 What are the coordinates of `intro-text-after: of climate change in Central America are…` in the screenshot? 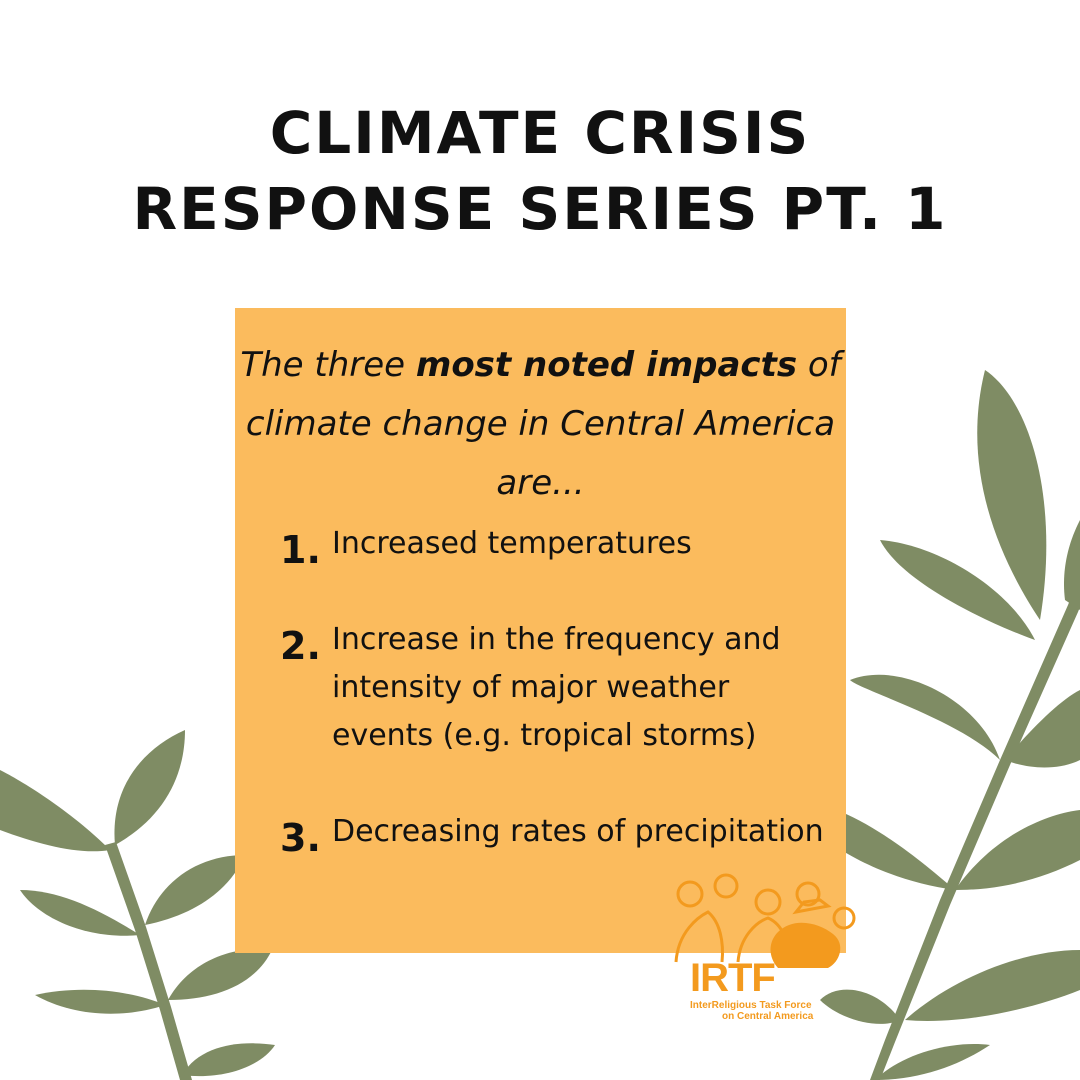 It's located at (543, 424).